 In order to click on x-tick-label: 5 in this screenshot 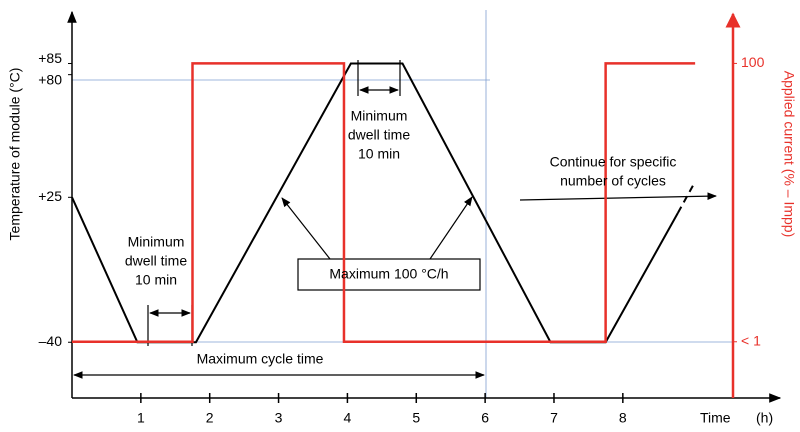, I will do `click(416, 418)`.